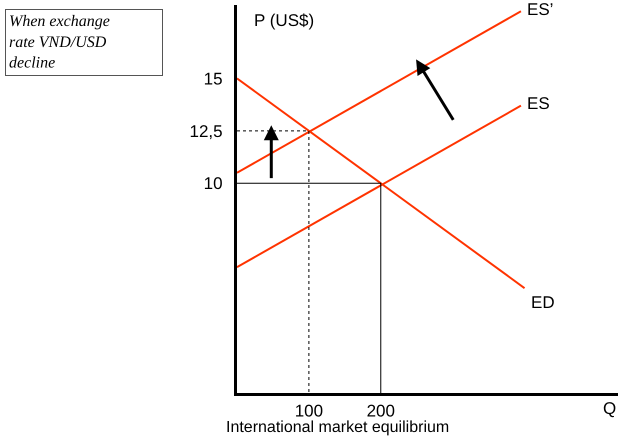 This screenshot has height=447, width=638. Describe the element at coordinates (206, 131) in the screenshot. I see `y-tick-label: 12,5` at that location.